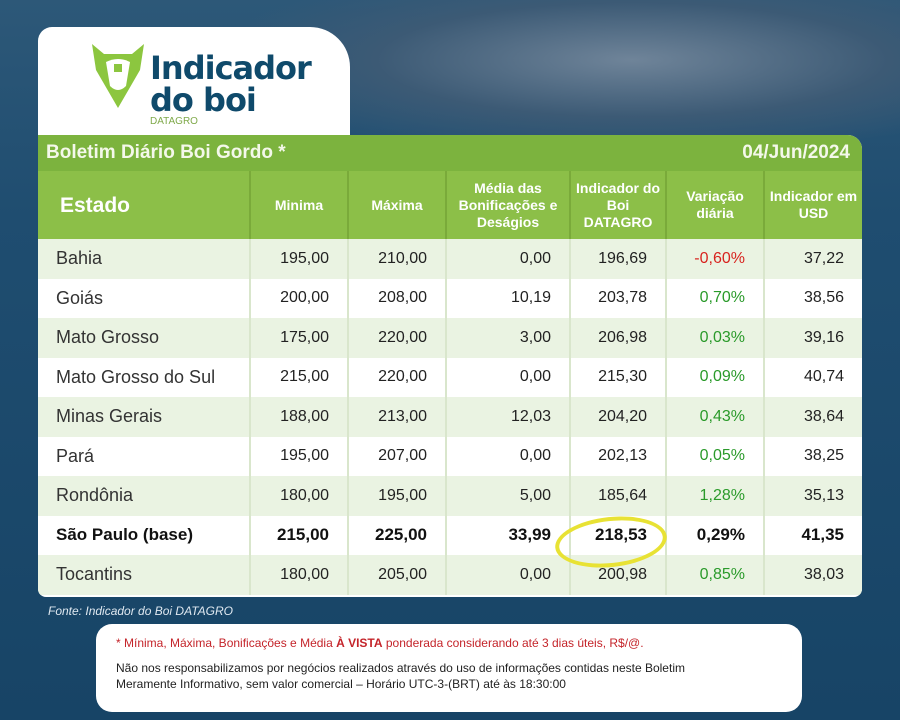 The image size is (900, 720). Describe the element at coordinates (617, 338) in the screenshot. I see `cell-indicador: 206,98` at that location.